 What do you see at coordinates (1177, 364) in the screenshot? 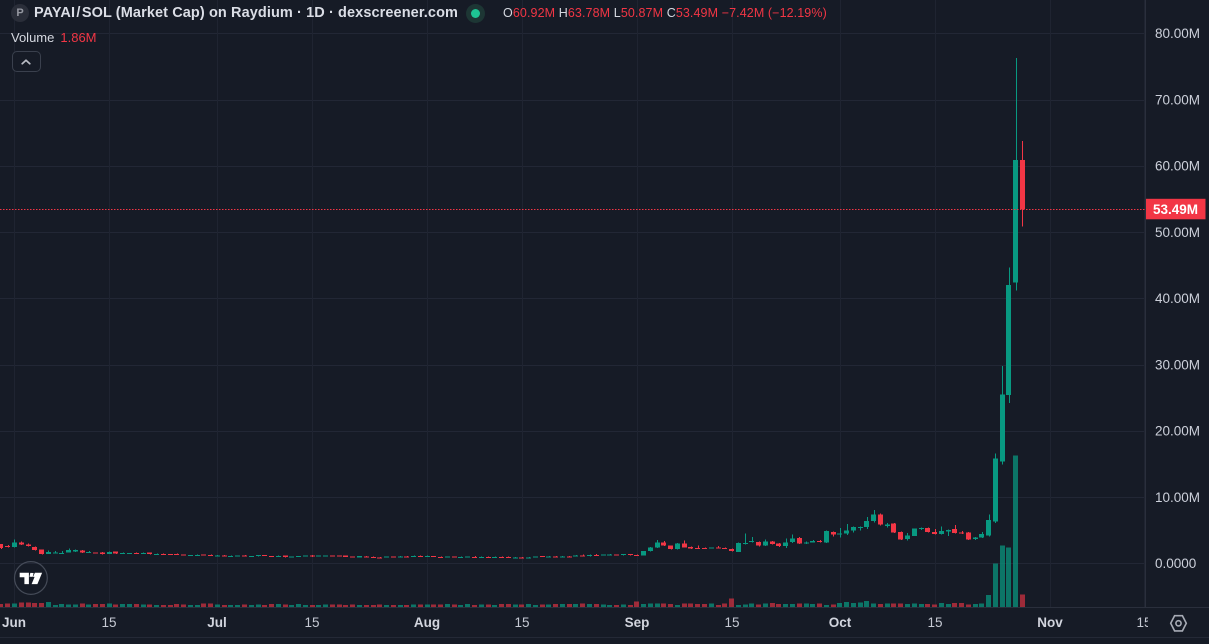
I see `svg-text: 30.00M` at bounding box center [1177, 364].